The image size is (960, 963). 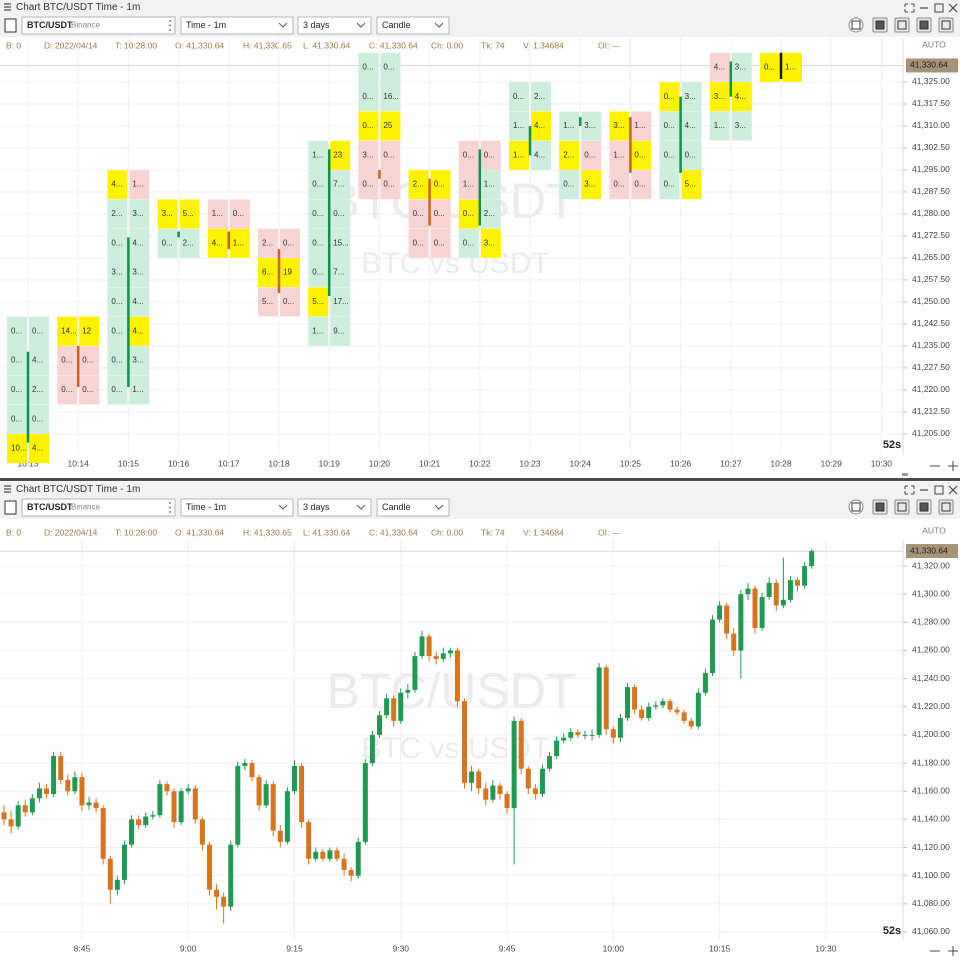 What do you see at coordinates (931, 819) in the screenshot?
I see `y-tick-label: 41,140.00` at bounding box center [931, 819].